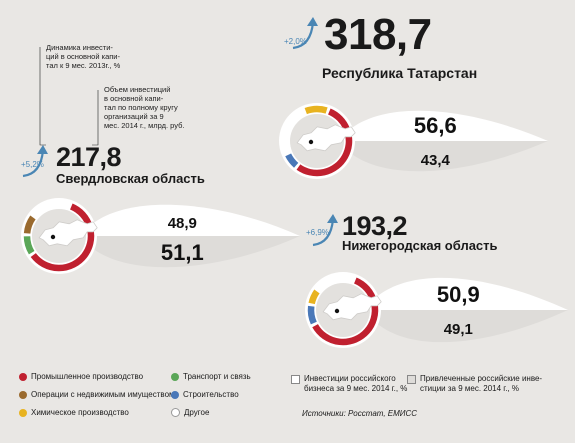 This screenshot has width=575, height=443. Describe the element at coordinates (53, 237) in the screenshot. I see `sverdlovsk-region-marker` at that location.